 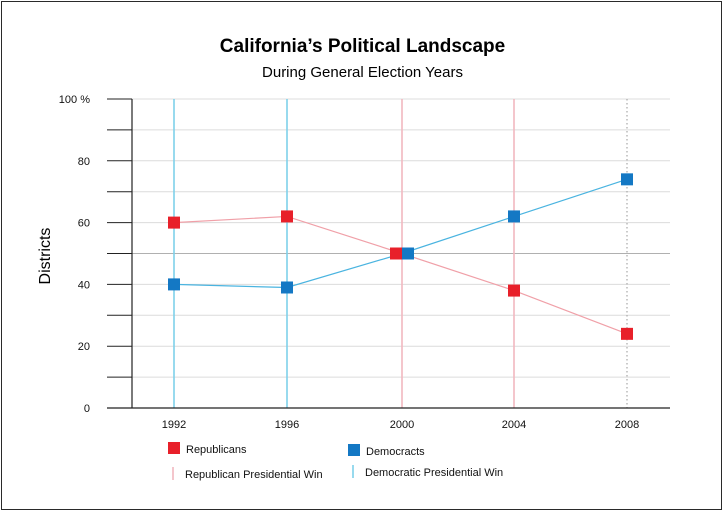 What do you see at coordinates (174, 425) in the screenshot?
I see `x-tick-label-1992: 1992` at bounding box center [174, 425].